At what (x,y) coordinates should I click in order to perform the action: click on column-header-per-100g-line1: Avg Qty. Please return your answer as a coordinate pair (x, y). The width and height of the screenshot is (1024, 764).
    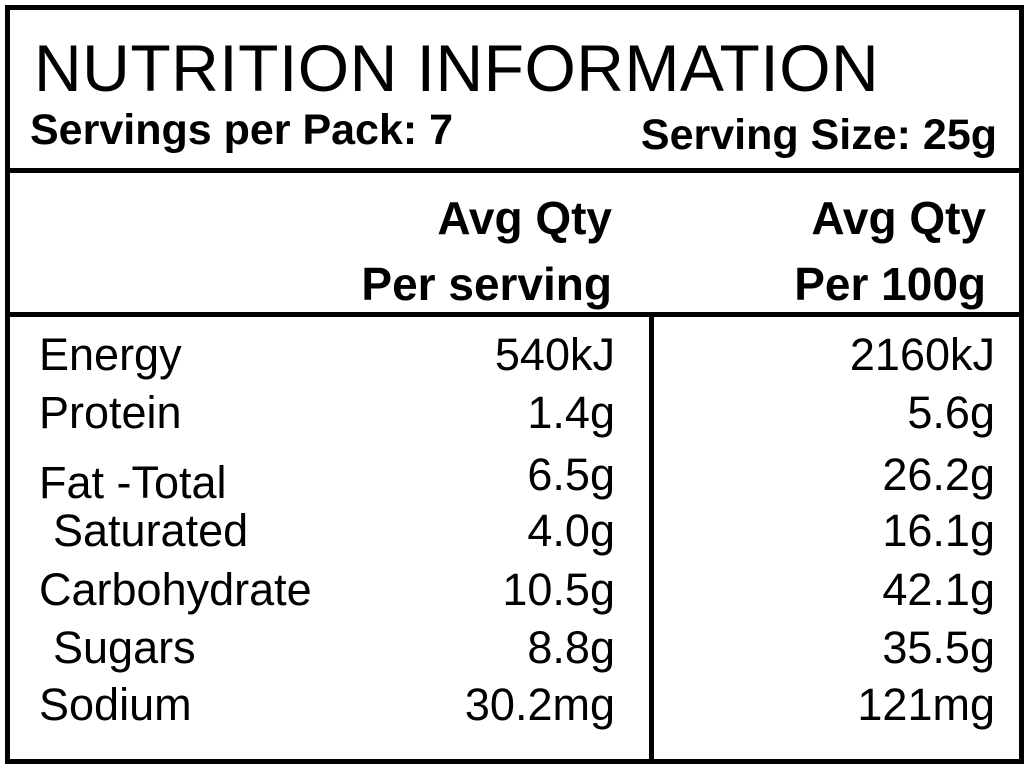
    Looking at the image, I should click on (898, 218).